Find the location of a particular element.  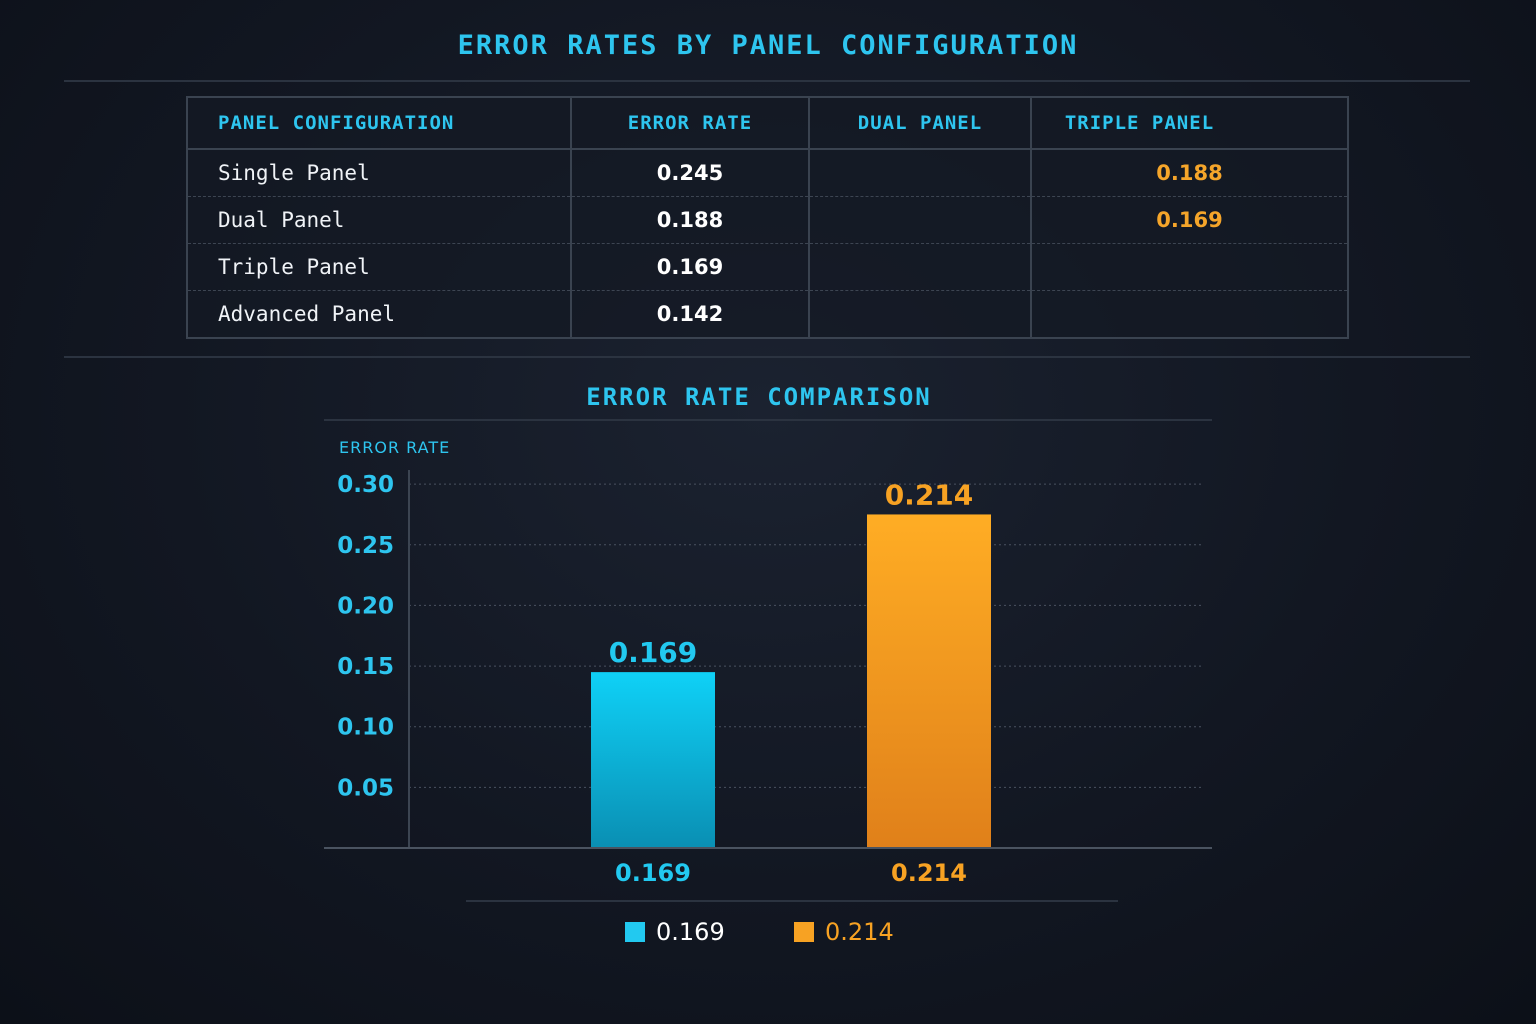

y-tick-label: 0.20 is located at coordinates (365, 606).